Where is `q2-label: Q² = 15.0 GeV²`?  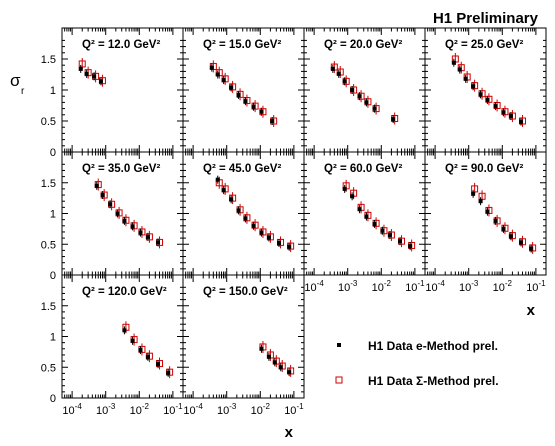 q2-label: Q² = 15.0 GeV² is located at coordinates (242, 45).